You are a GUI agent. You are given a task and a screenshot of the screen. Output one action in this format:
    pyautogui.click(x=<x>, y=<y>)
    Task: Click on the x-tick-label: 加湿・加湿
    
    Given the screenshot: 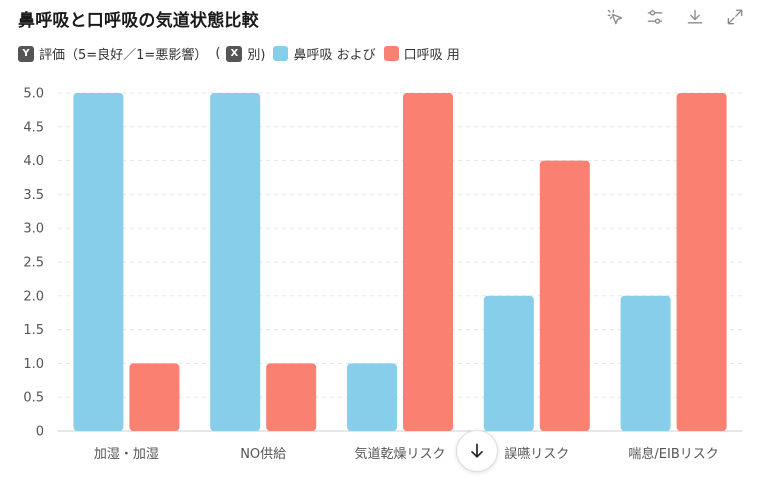 What is the action you would take?
    pyautogui.click(x=126, y=454)
    